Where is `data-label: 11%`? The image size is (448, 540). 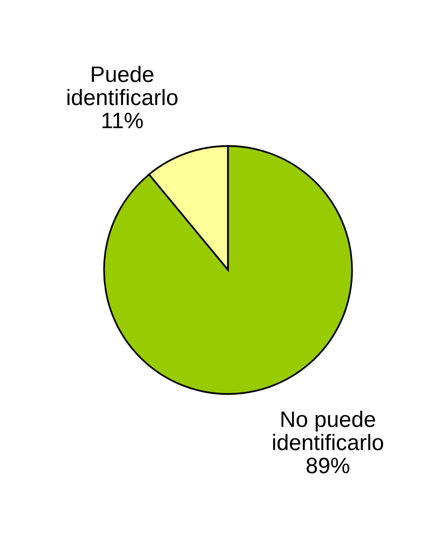
data-label: 11% is located at coordinates (122, 120).